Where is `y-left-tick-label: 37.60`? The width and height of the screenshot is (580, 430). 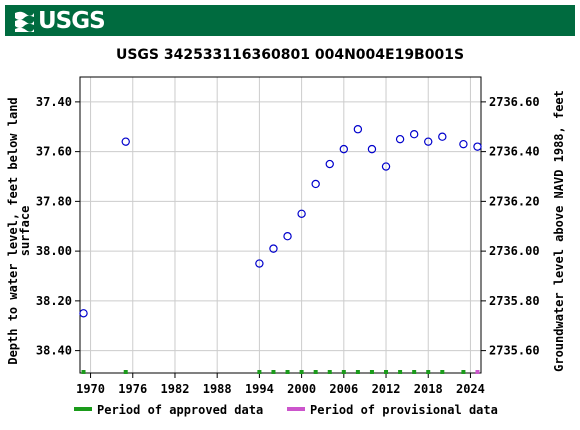
y-left-tick-label: 37.60 is located at coordinates (54, 152).